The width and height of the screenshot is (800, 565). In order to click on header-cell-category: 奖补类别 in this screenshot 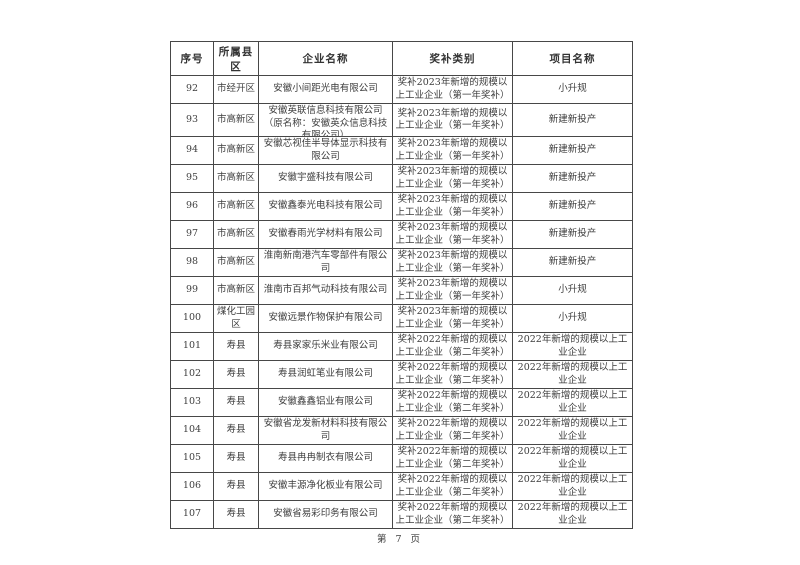, I will do `click(452, 58)`.